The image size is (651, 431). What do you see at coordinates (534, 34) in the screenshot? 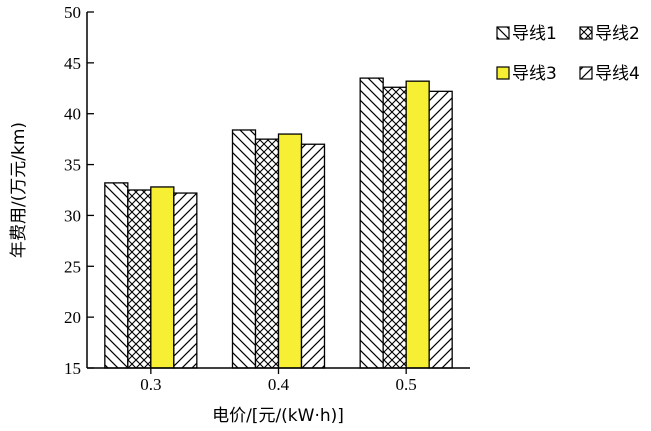
I see `legend-label: 导线1` at bounding box center [534, 34].